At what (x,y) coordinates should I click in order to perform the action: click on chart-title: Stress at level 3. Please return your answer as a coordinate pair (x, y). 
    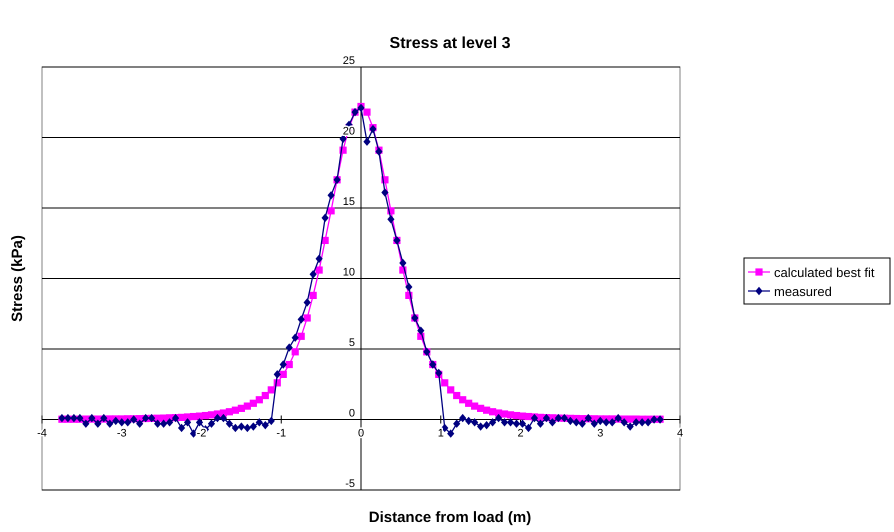
    Looking at the image, I should click on (450, 43).